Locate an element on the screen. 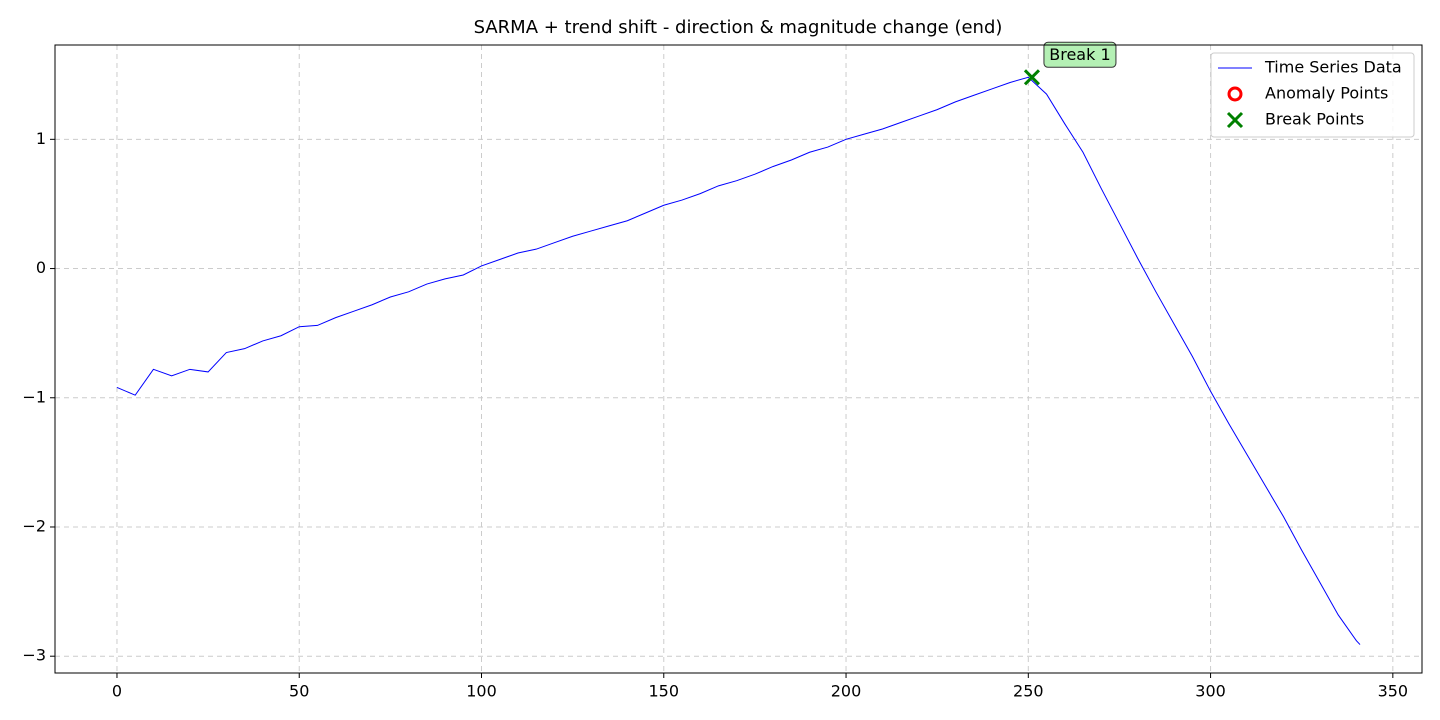 This screenshot has height=720, width=1440. break-point is located at coordinates (1032, 77).